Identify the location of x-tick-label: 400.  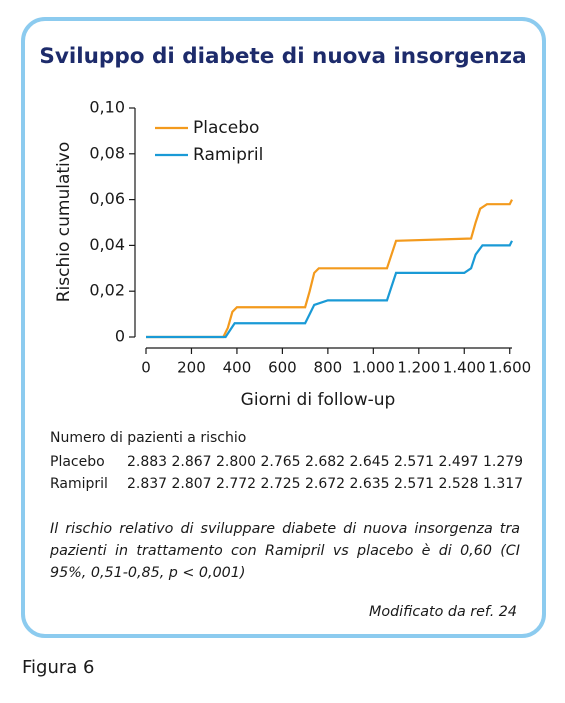
(237, 368).